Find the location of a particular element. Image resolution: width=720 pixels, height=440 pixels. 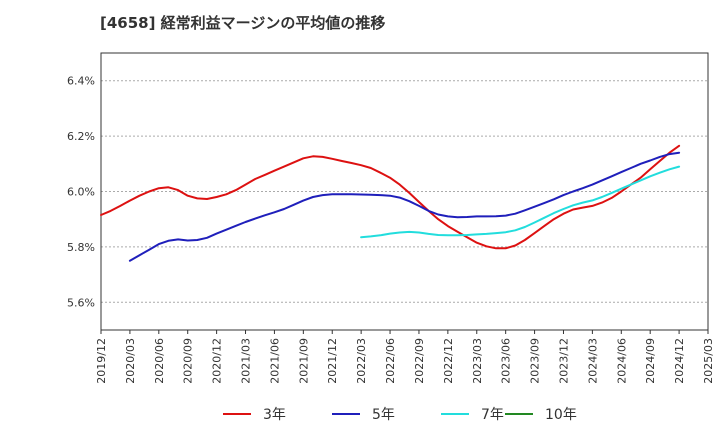

legend-label: 3年 is located at coordinates (274, 415).